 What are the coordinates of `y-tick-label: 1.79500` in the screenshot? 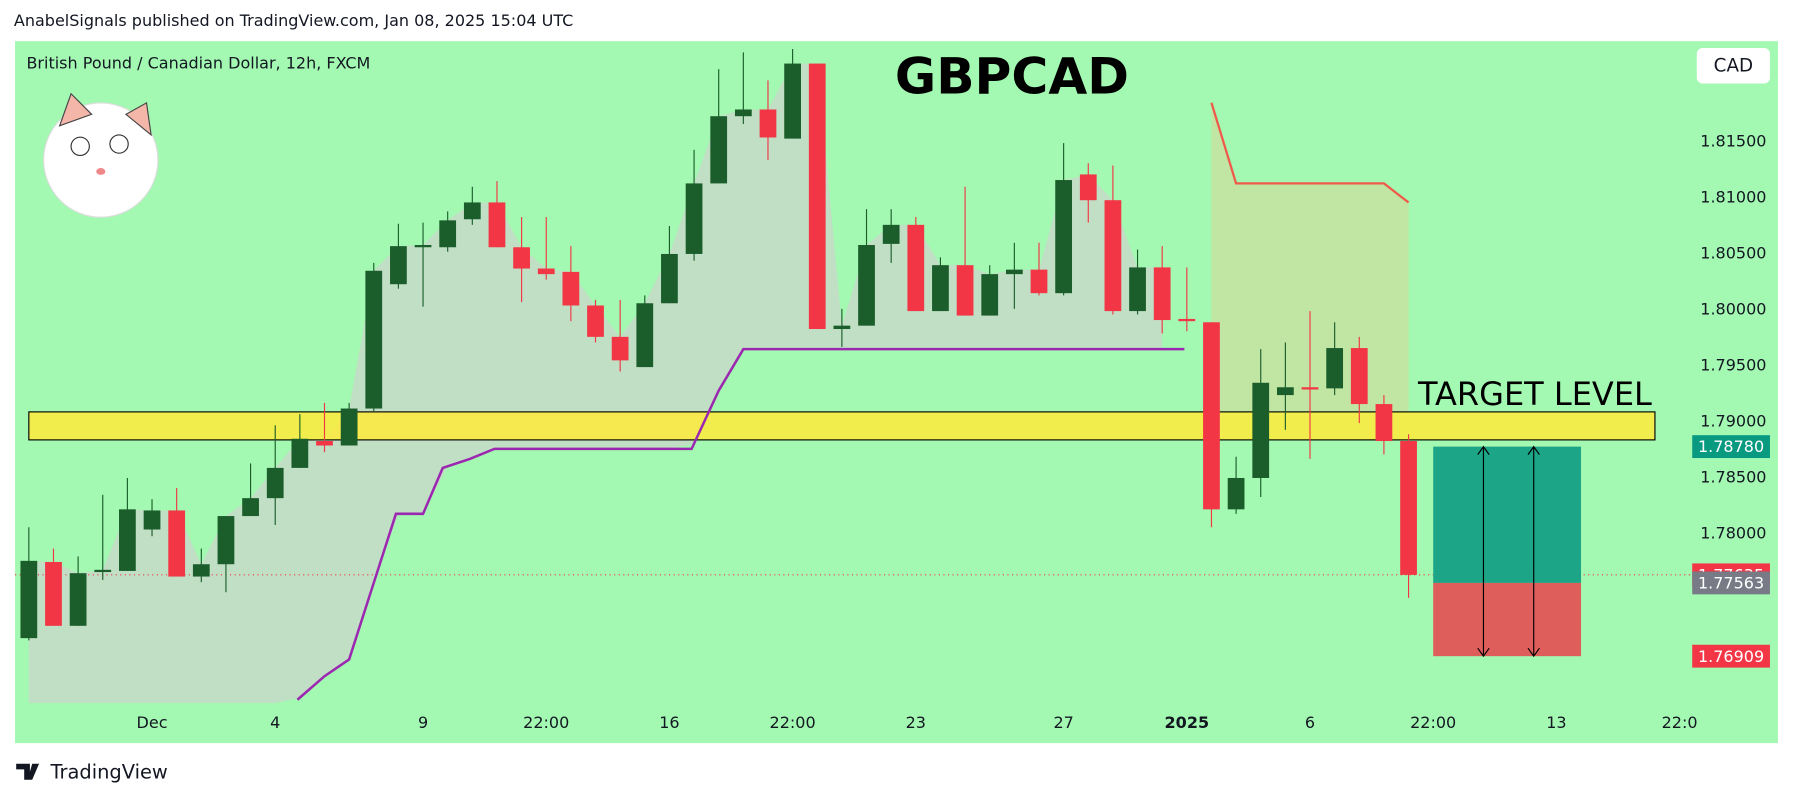 It's located at (1733, 364).